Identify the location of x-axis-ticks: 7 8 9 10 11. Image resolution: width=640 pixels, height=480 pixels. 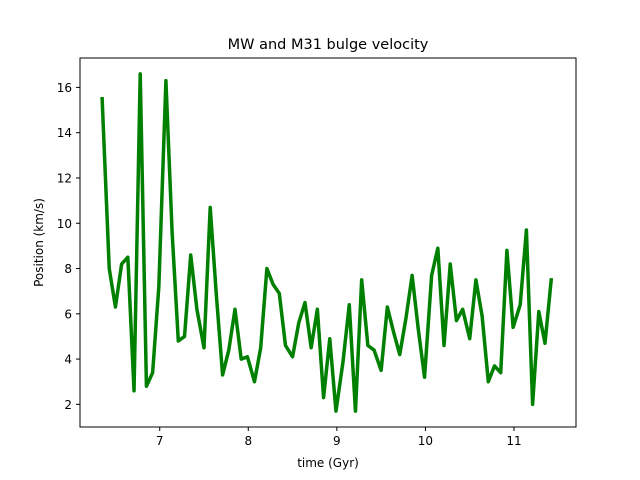
(339, 437).